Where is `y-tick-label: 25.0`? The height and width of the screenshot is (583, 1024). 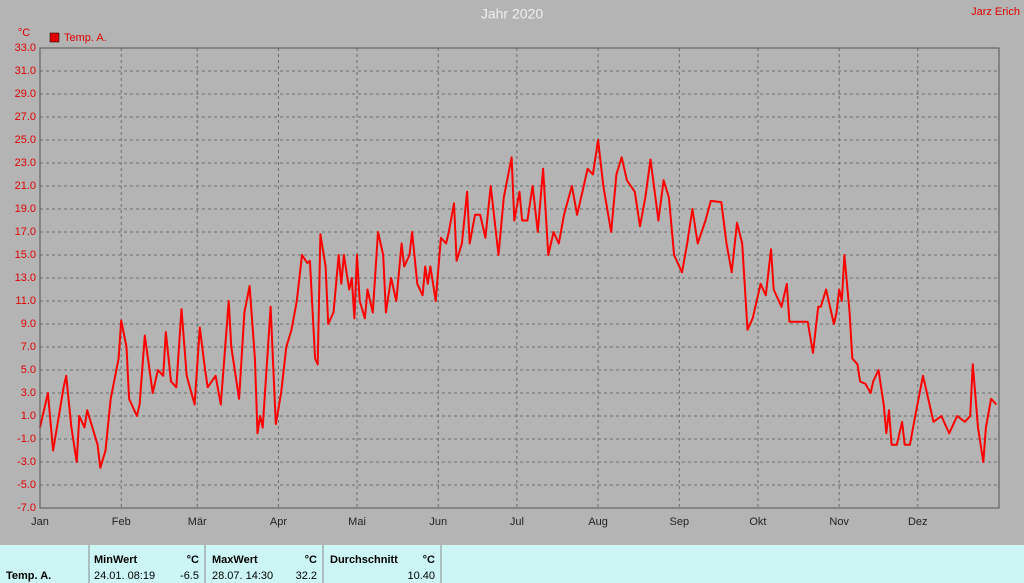 y-tick-label: 25.0 is located at coordinates (25, 140).